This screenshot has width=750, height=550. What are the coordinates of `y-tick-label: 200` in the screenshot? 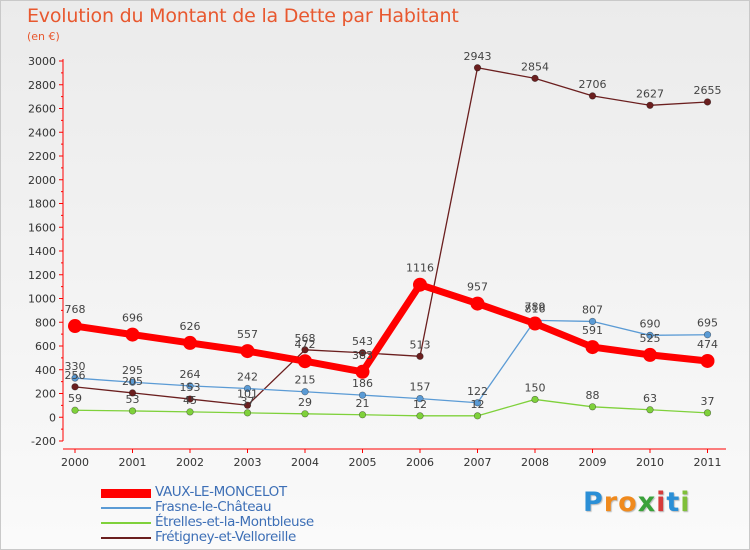 It's located at (45, 394).